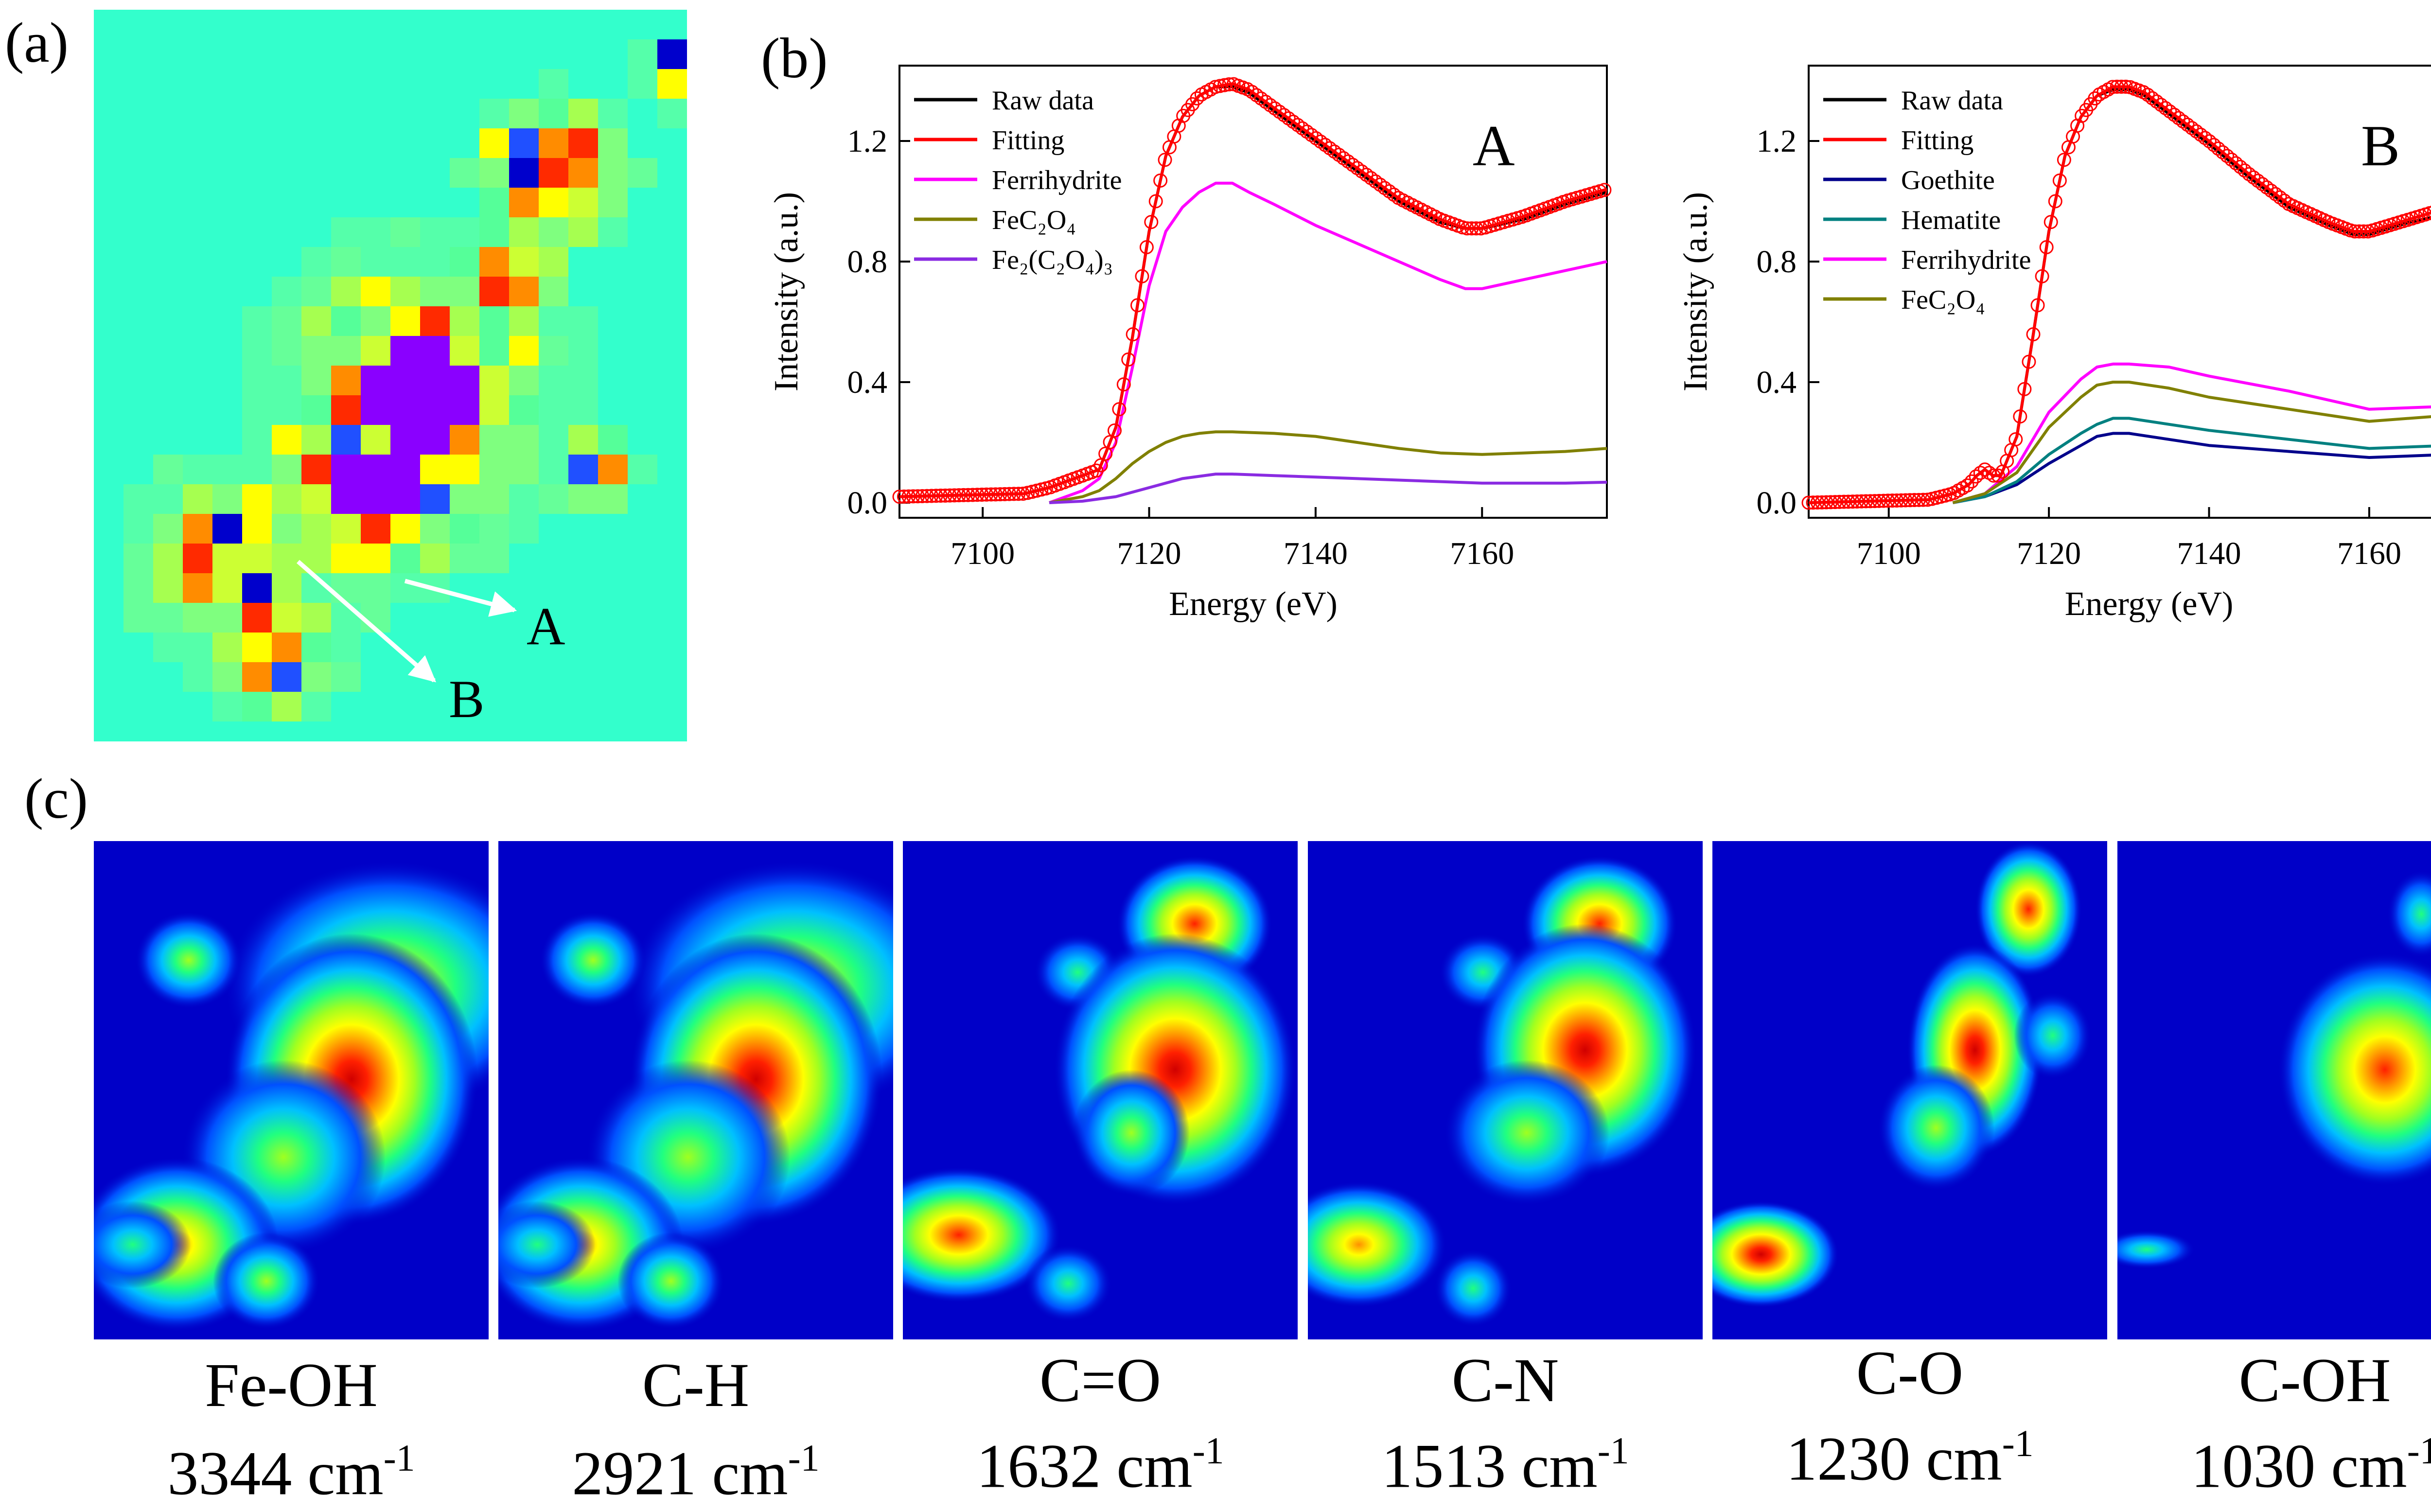  I want to click on ir-caption-group: C-H, so click(696, 1385).